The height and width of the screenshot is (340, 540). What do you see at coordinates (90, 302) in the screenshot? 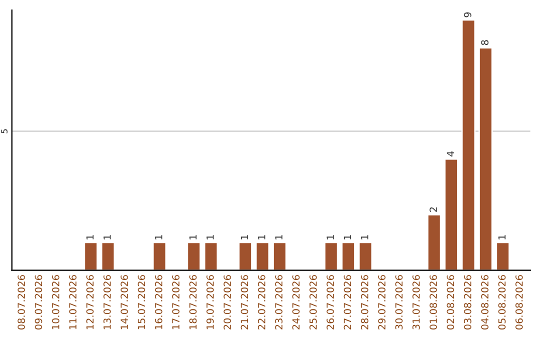
I see `x-tick-label: 12.07.2026` at bounding box center [90, 302].